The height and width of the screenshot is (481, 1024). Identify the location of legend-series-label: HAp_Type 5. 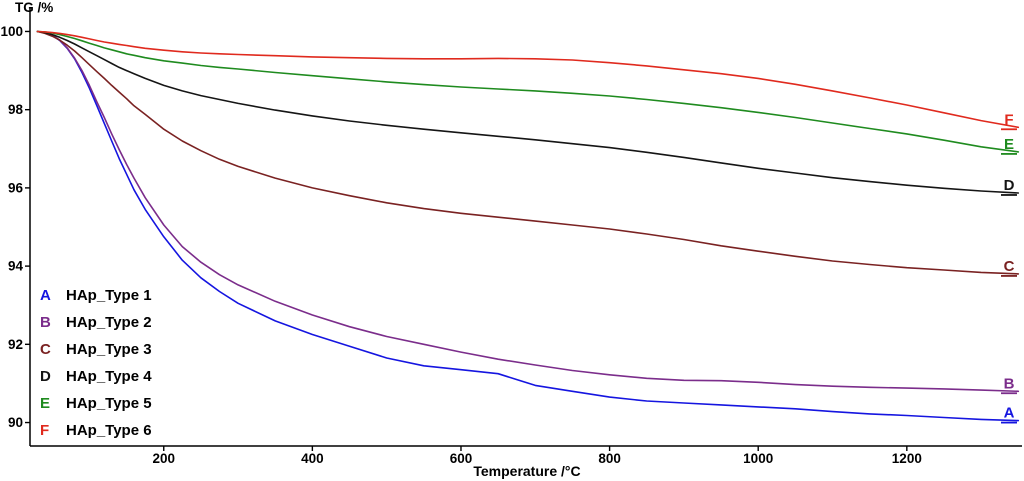
(109, 403).